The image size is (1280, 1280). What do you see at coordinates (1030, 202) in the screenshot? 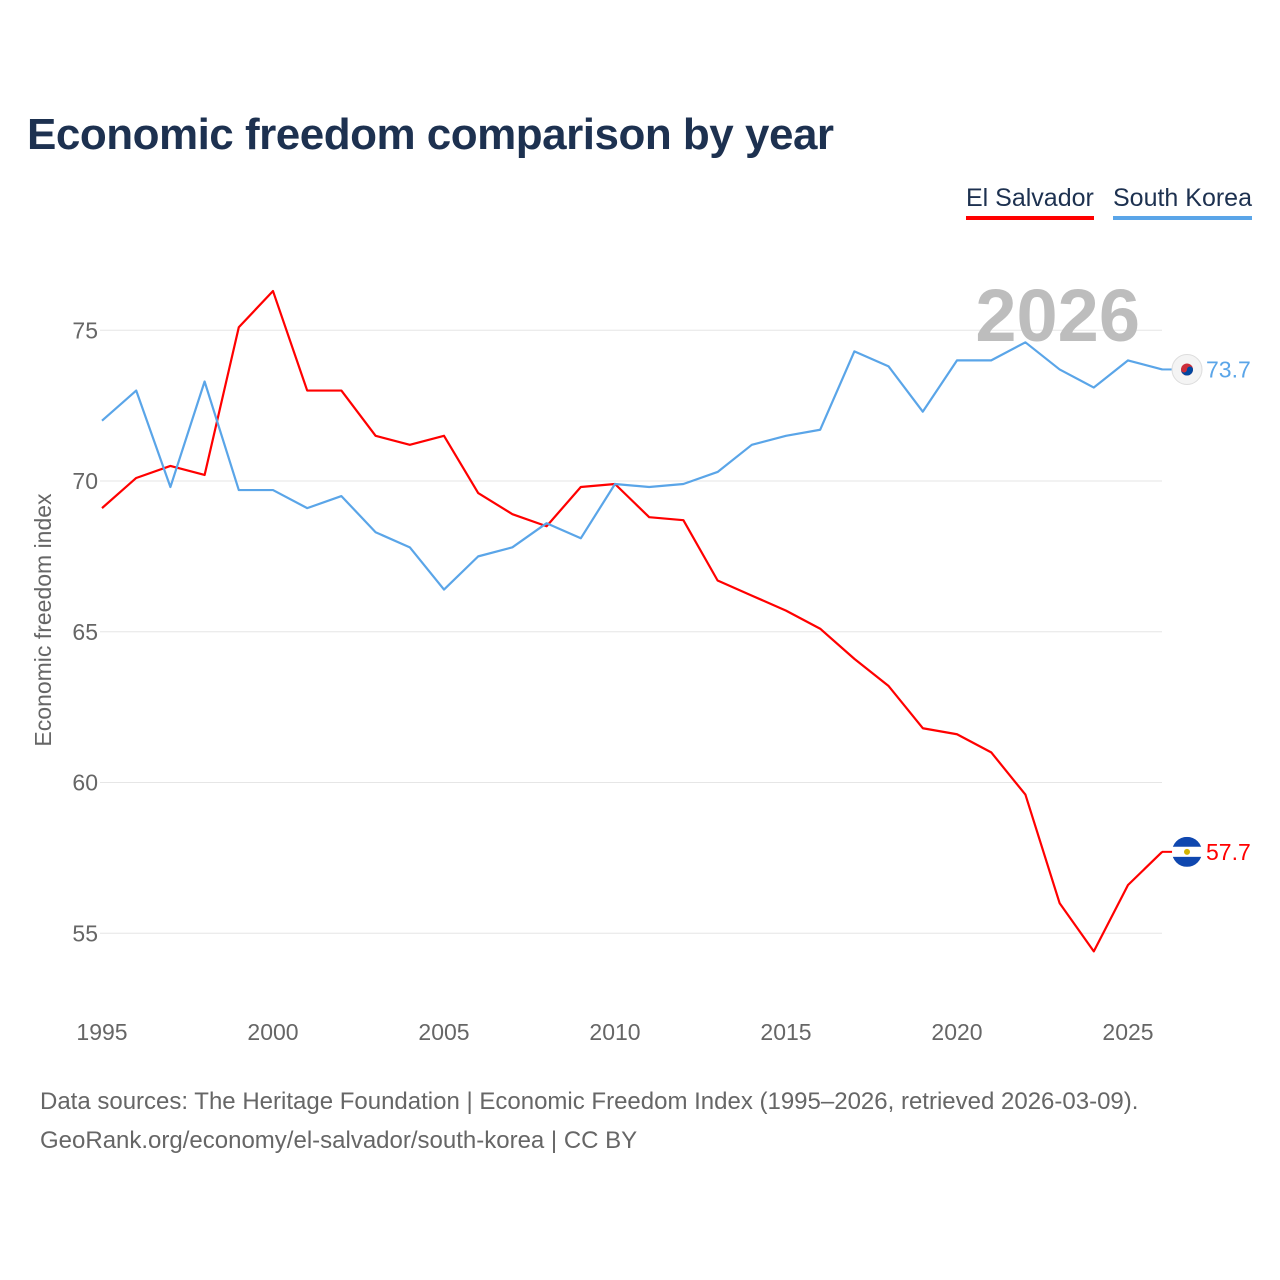
I see `legend-el-salvador: El Salvador` at bounding box center [1030, 202].